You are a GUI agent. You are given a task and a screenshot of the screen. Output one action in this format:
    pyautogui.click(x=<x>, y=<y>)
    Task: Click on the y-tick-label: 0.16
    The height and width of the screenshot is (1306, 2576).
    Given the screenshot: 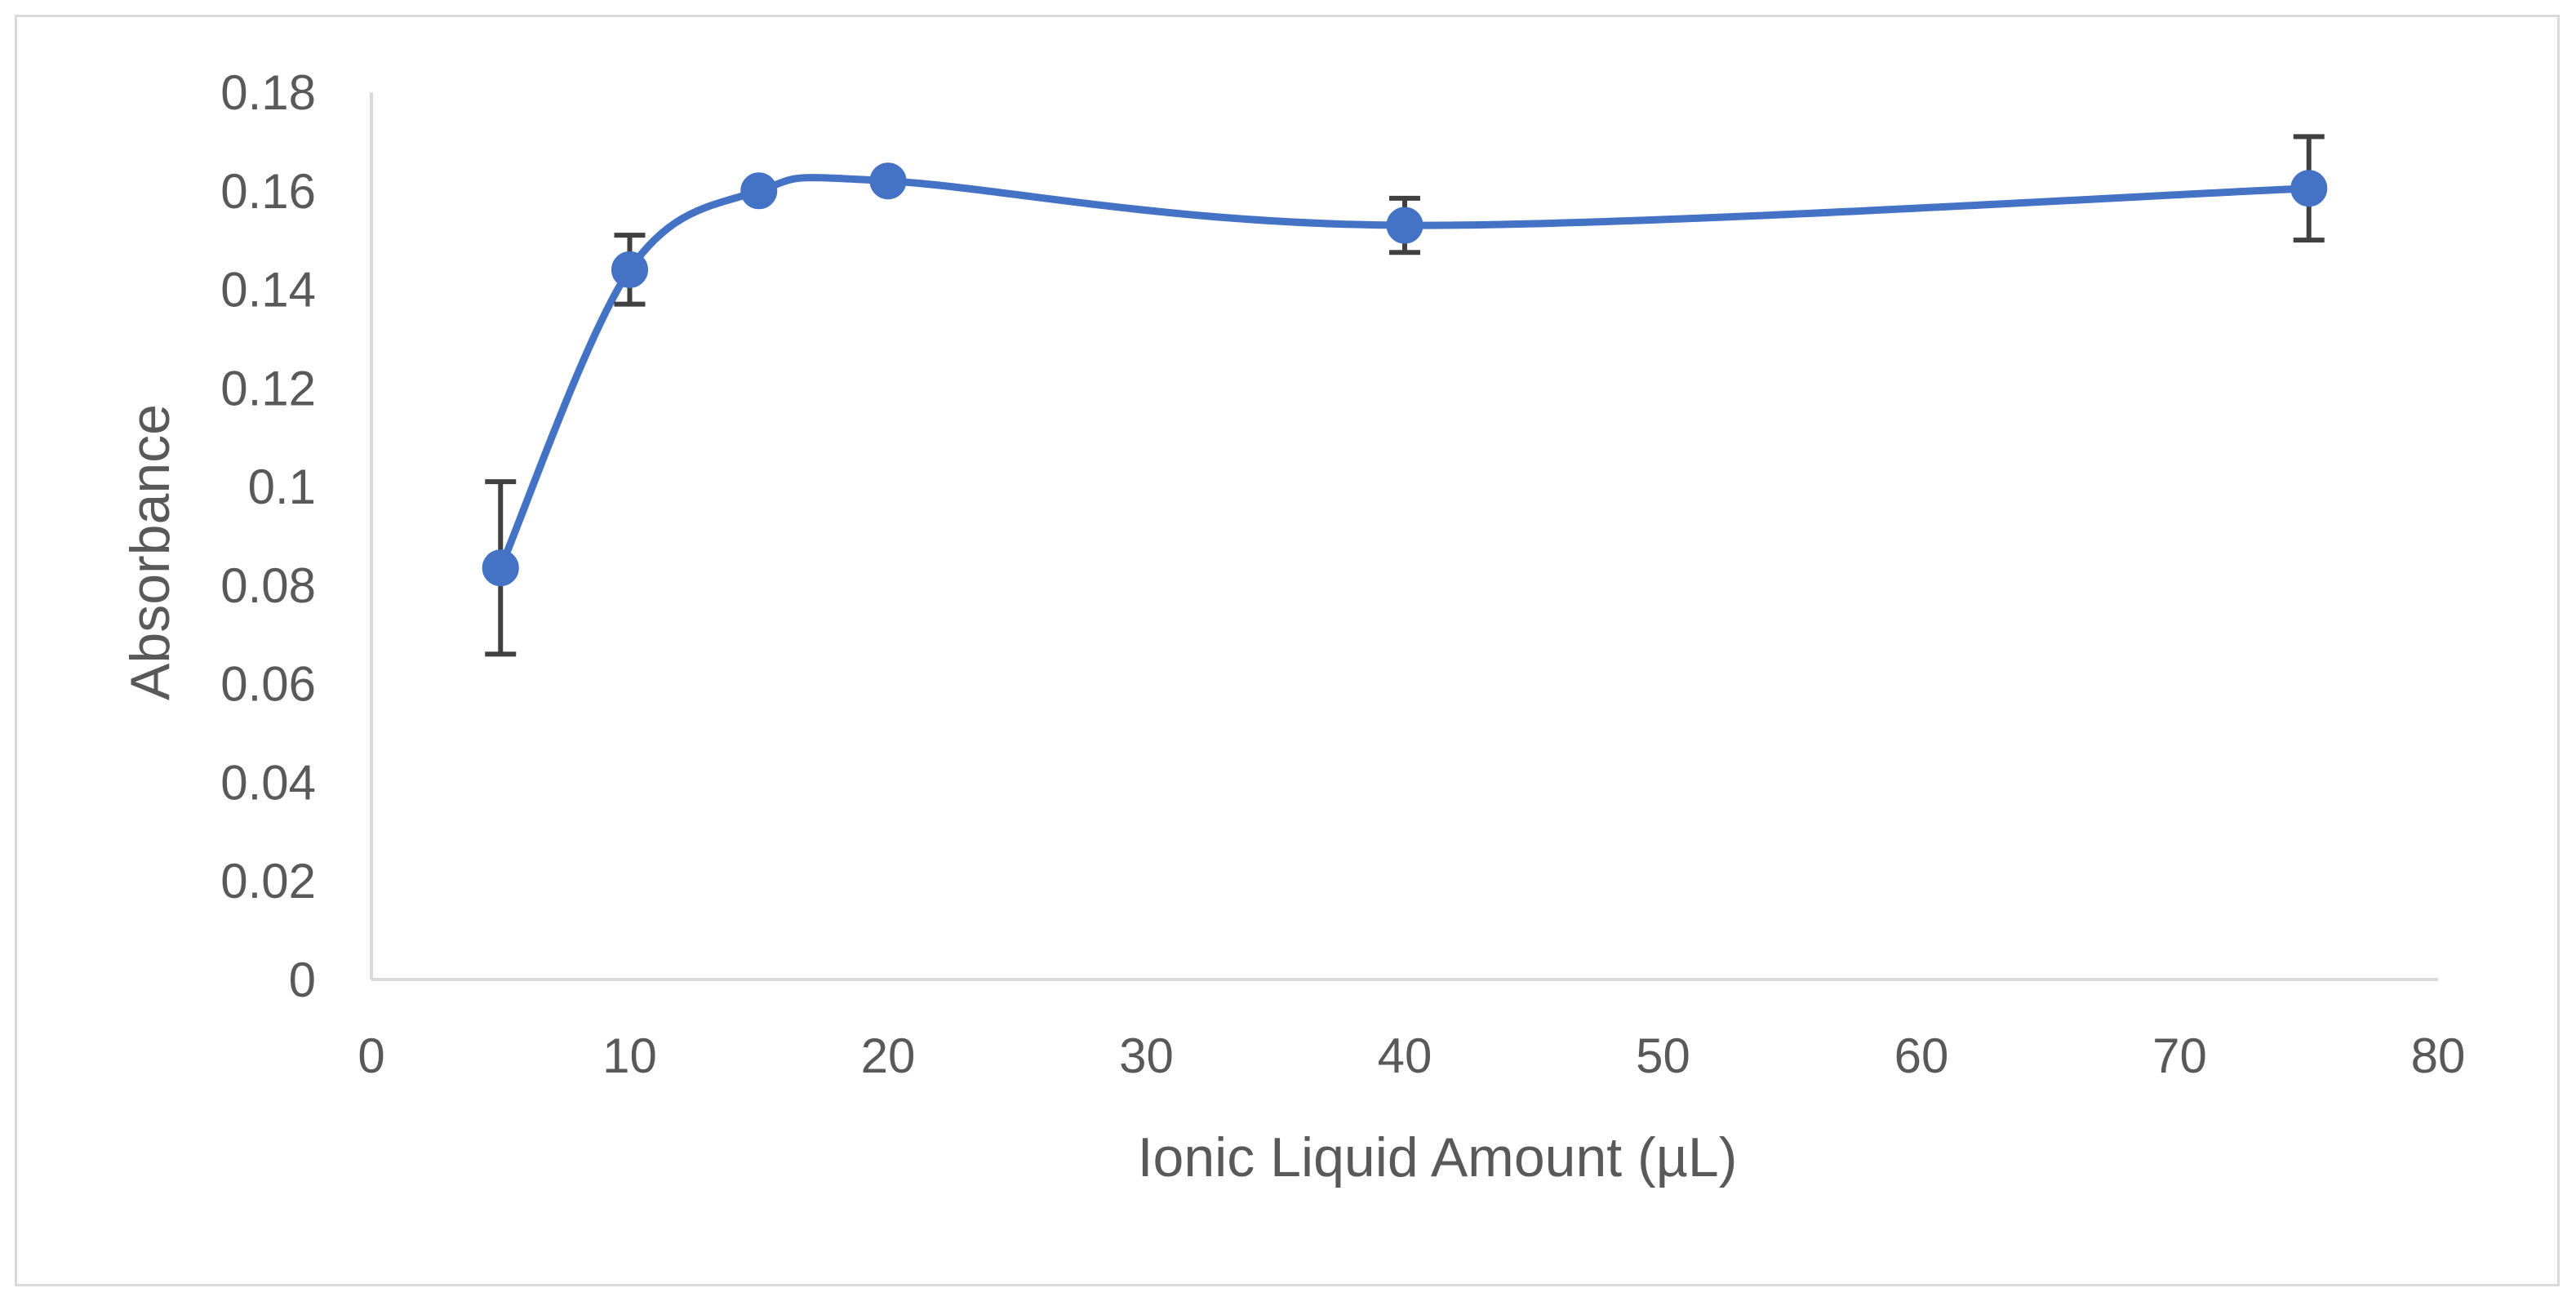 What is the action you would take?
    pyautogui.click(x=268, y=191)
    